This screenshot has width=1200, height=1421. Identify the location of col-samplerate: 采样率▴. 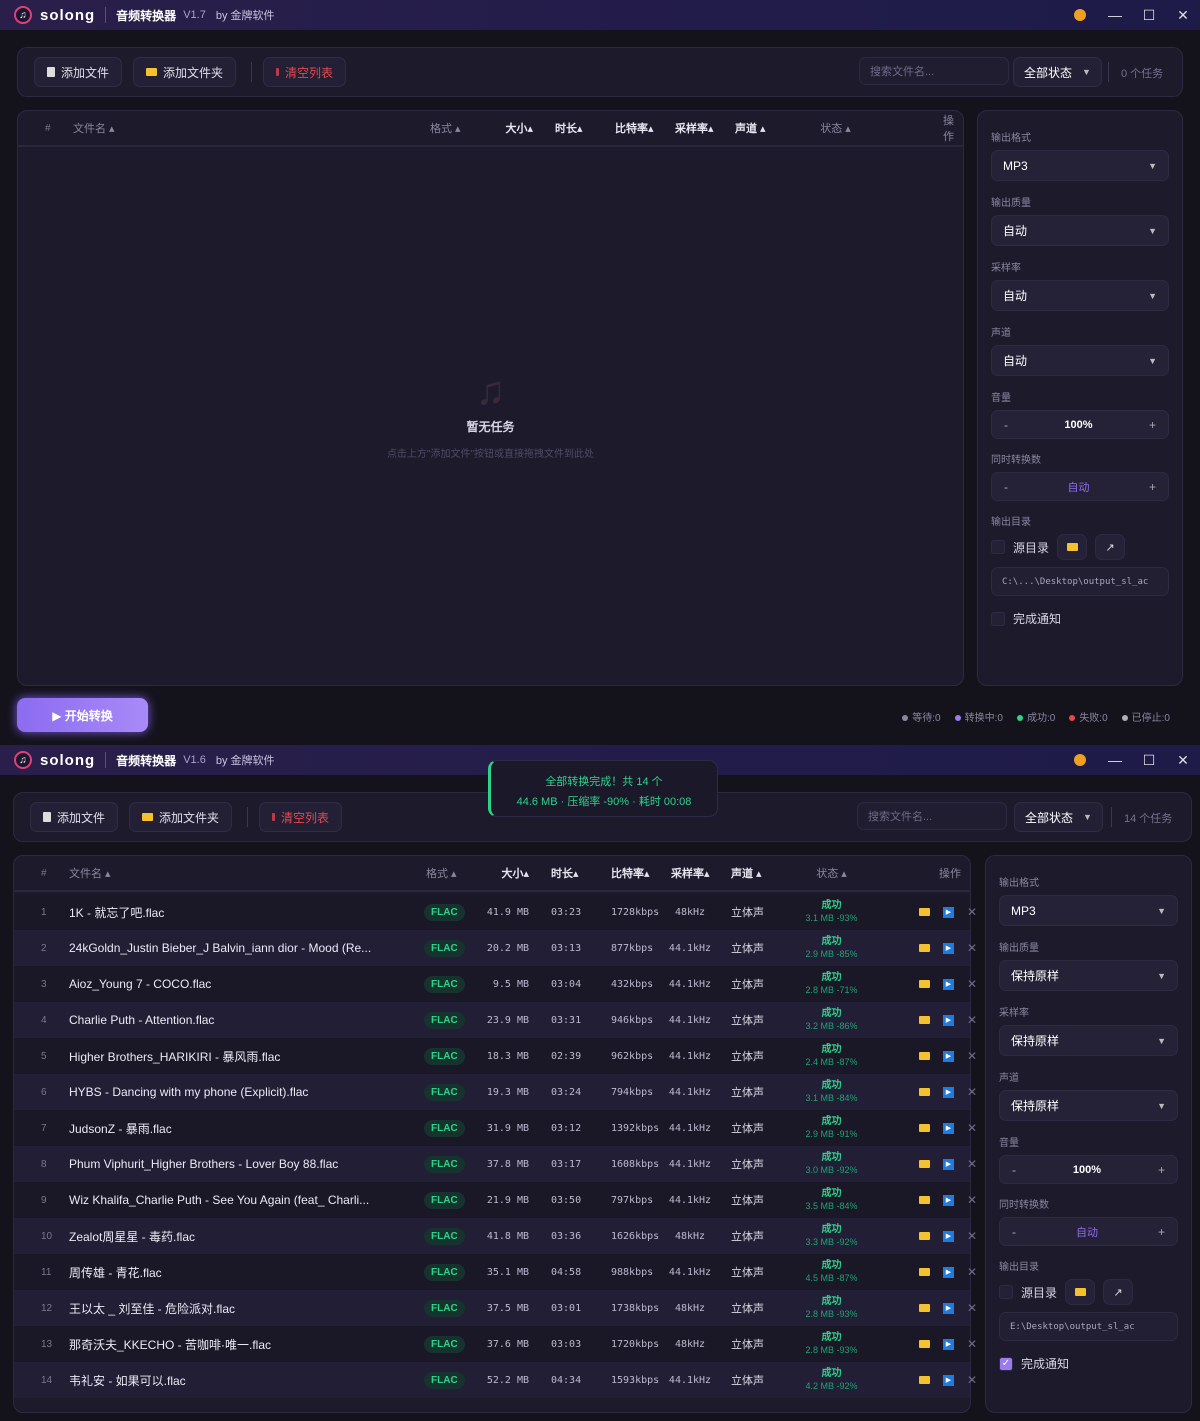
(690, 874).